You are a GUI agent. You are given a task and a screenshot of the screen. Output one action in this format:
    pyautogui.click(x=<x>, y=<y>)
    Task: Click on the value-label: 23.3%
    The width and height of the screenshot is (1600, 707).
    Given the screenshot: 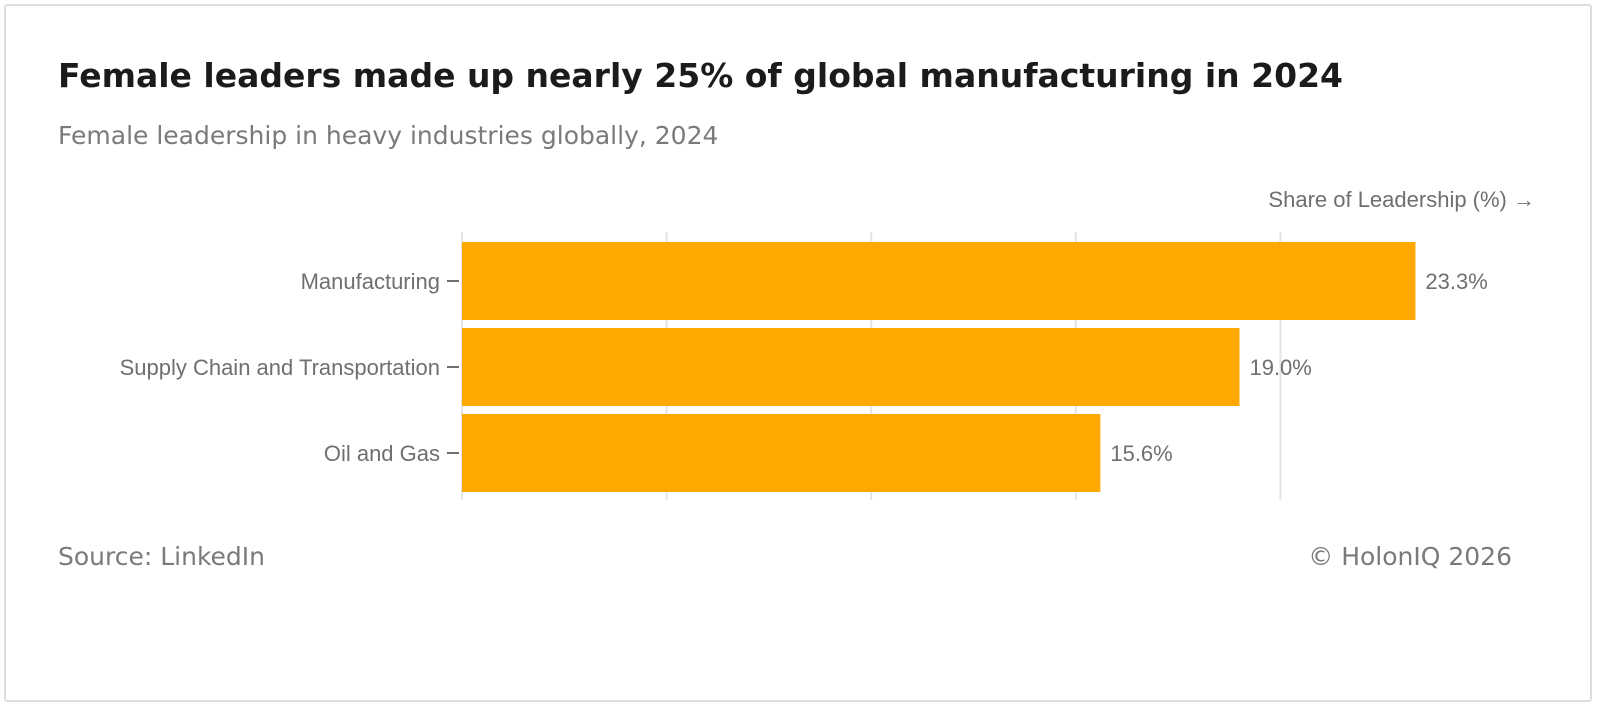 What is the action you would take?
    pyautogui.click(x=1456, y=281)
    